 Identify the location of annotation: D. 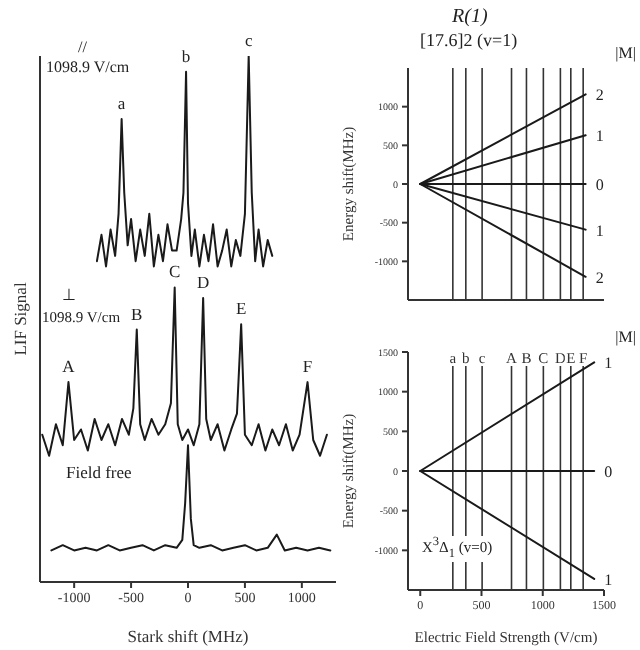
(203, 281).